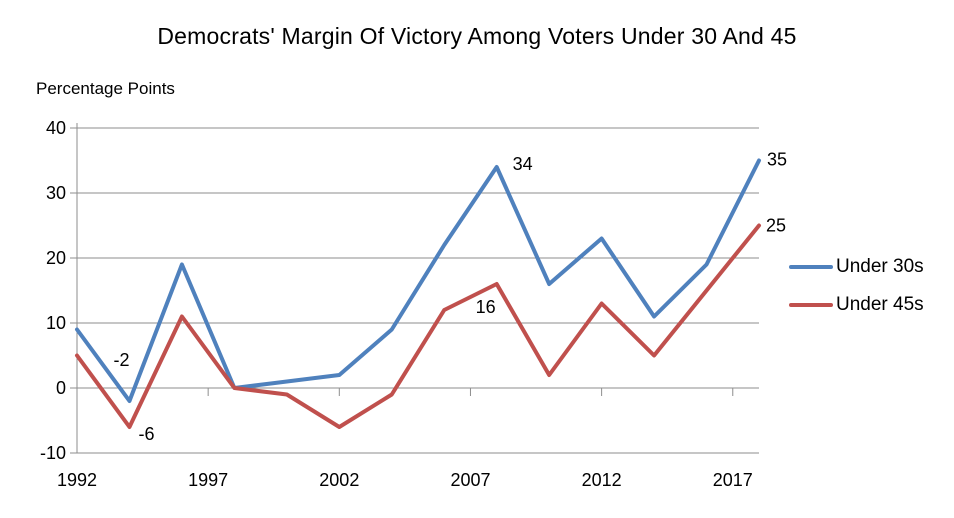 The image size is (954, 518). Describe the element at coordinates (146, 434) in the screenshot. I see `data-label-under-45s-1994: -6` at that location.